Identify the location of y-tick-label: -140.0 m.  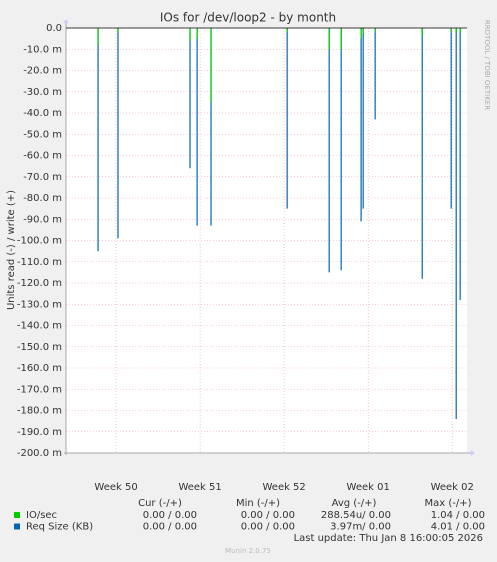
(39, 326).